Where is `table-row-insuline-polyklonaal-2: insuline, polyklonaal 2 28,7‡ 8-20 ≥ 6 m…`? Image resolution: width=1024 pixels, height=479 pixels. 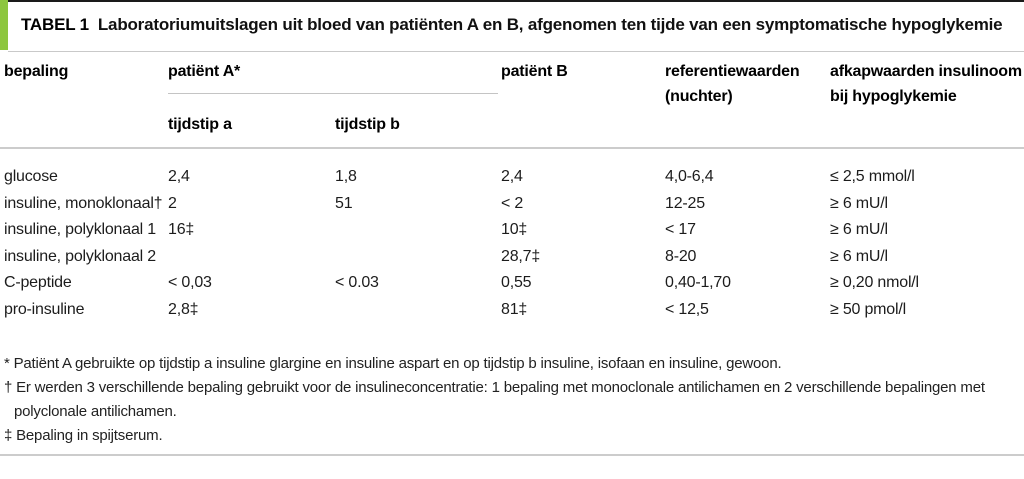
table-row-insuline-polyklonaal-2: insuline, polyklonaal 2 28,7‡ 8-20 ≥ 6 m… is located at coordinates (514, 257).